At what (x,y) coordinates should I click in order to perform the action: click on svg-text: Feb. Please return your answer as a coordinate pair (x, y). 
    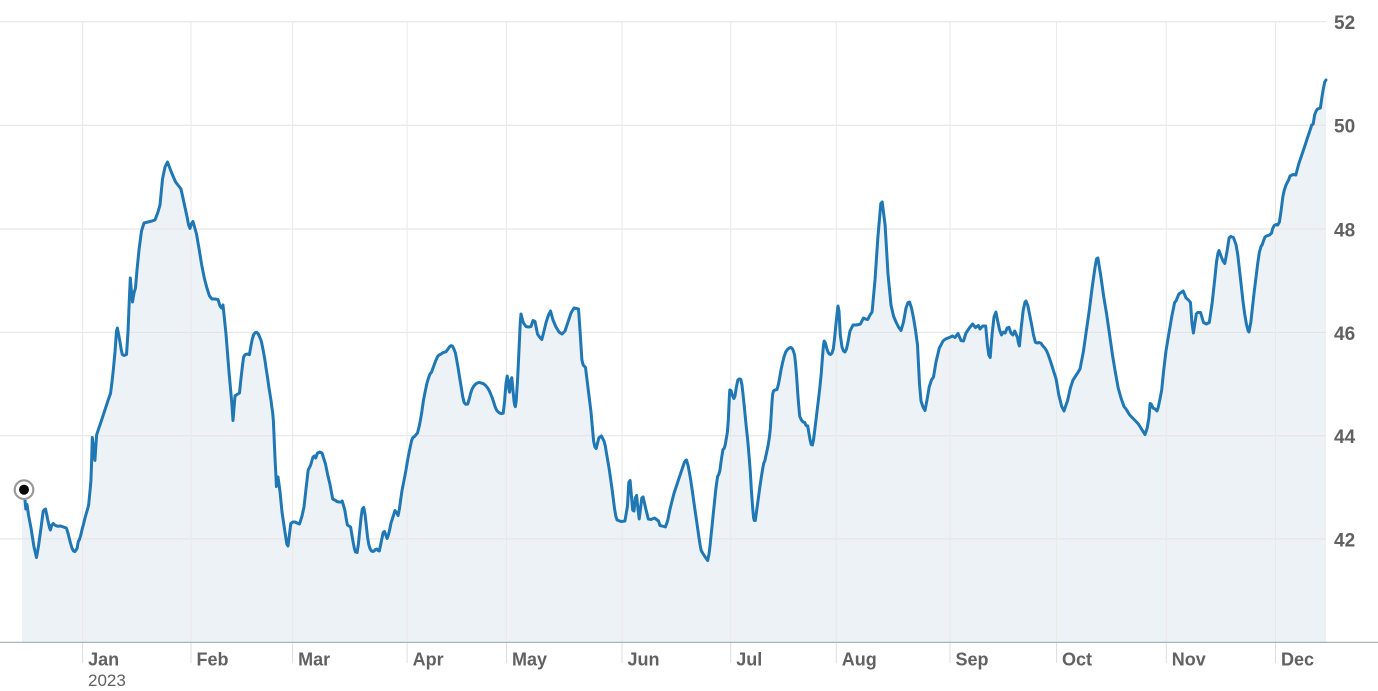
    Looking at the image, I should click on (213, 659).